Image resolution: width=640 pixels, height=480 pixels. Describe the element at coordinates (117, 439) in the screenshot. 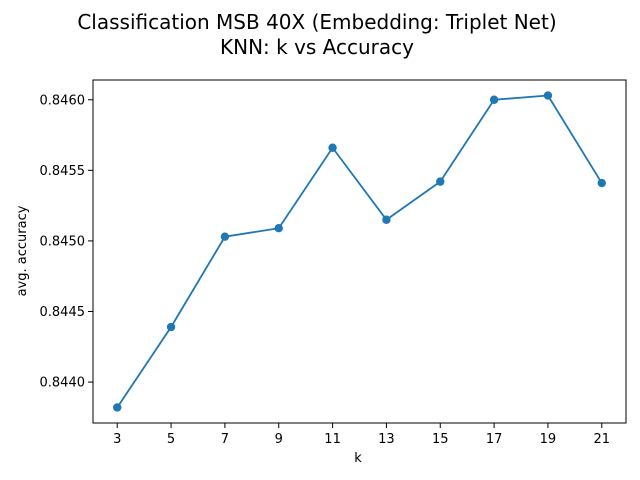

I see `x-tick-label: 3` at that location.